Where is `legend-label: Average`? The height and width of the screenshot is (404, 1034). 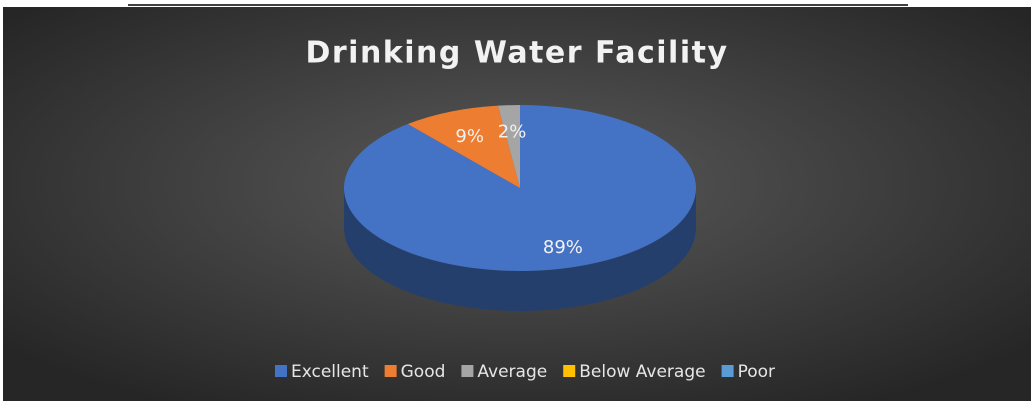 legend-label: Average is located at coordinates (512, 372).